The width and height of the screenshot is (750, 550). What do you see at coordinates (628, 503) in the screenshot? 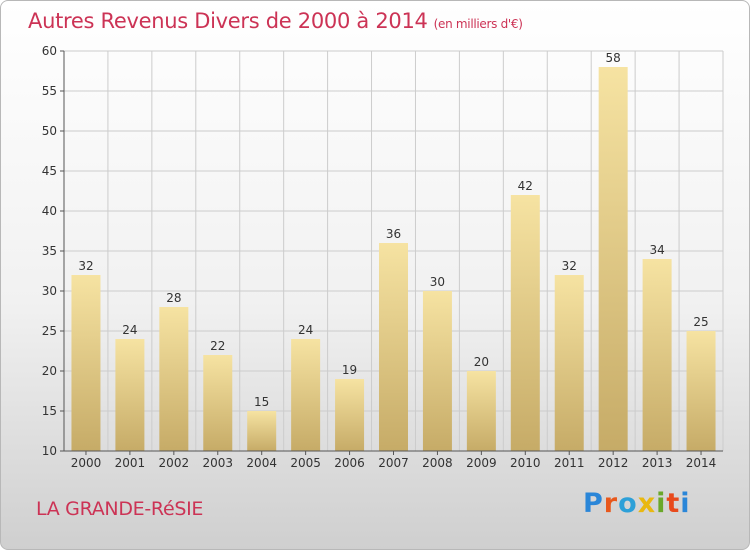
I see `logo-letter: o` at bounding box center [628, 503].